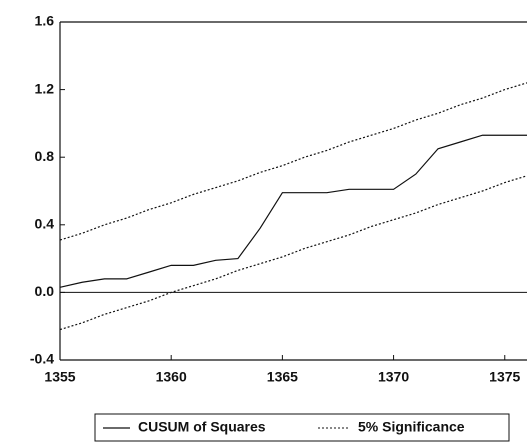  What do you see at coordinates (411, 427) in the screenshot?
I see `legend-label: 5% Significance` at bounding box center [411, 427].